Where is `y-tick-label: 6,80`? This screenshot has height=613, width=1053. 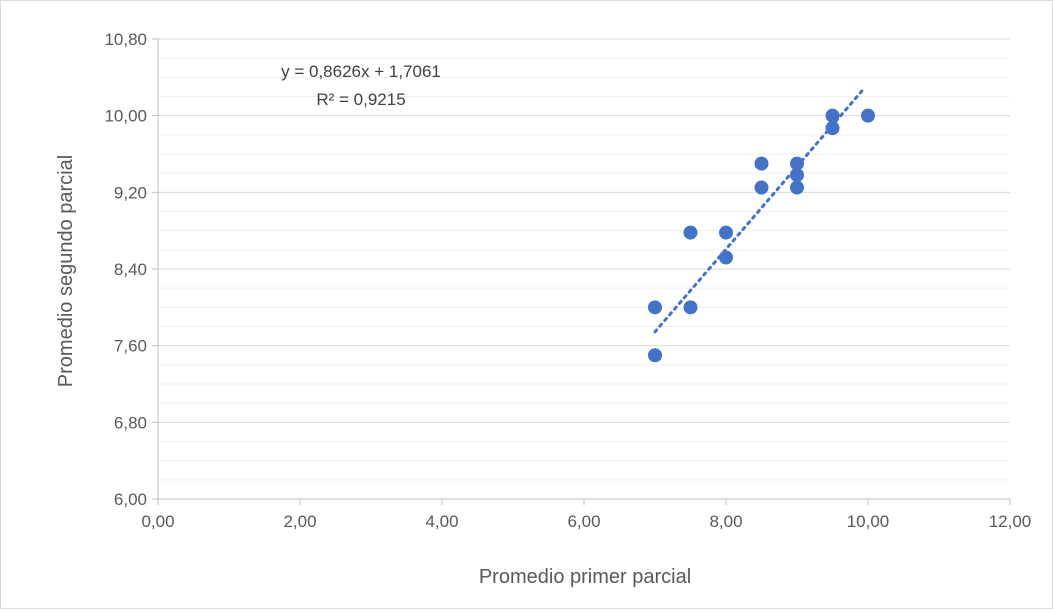
y-tick-label: 6,80 is located at coordinates (130, 422).